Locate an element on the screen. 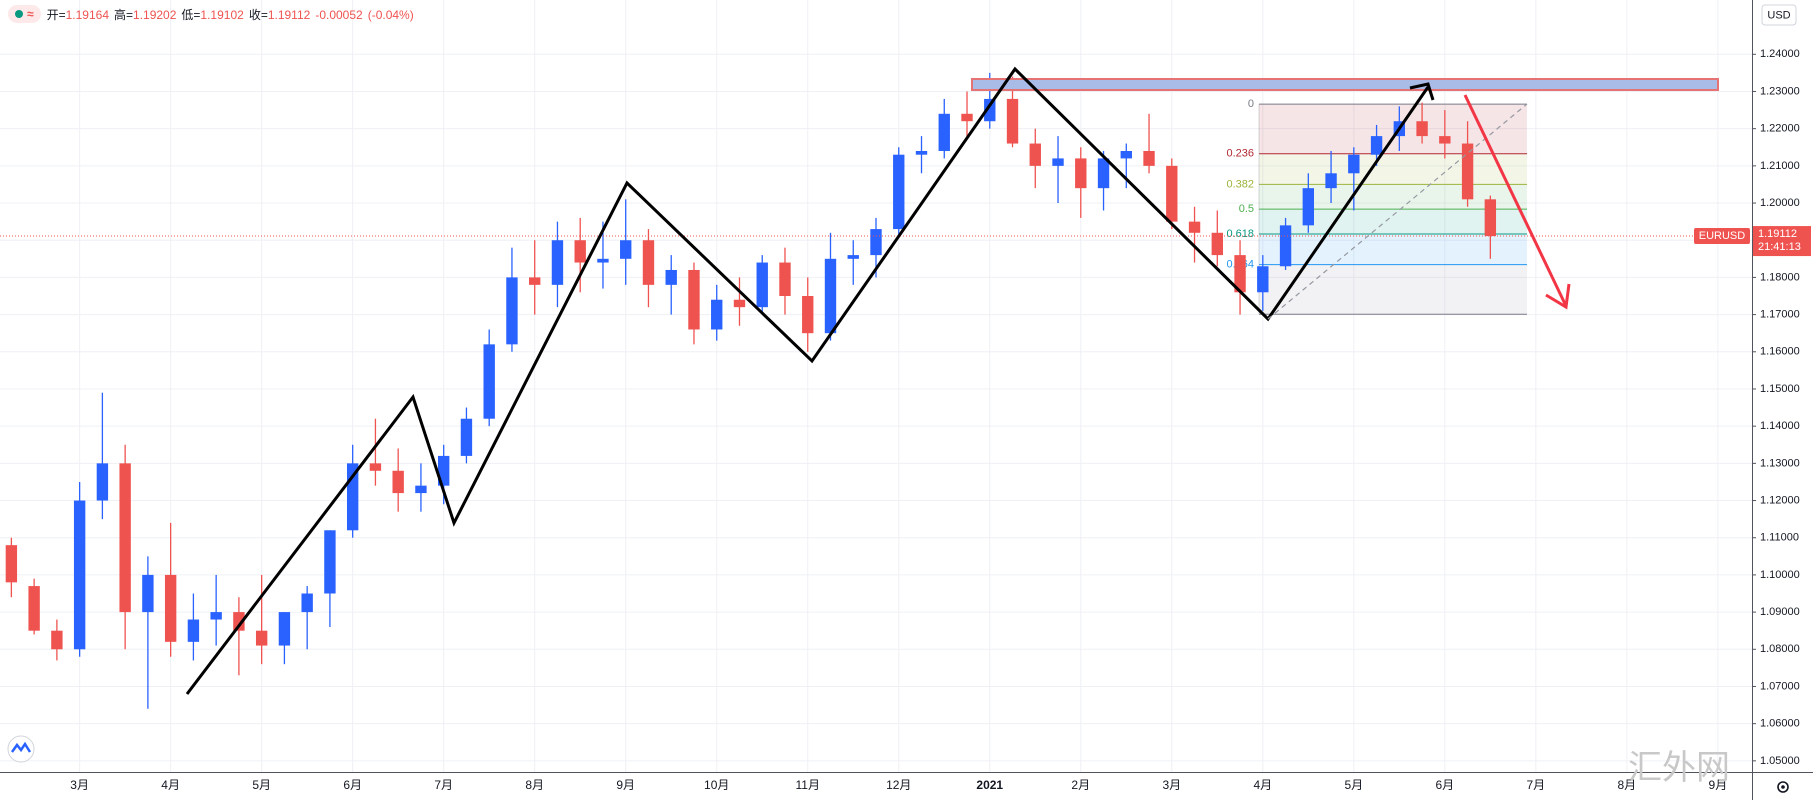 This screenshot has width=1813, height=800. change-percent: (-0.04%) is located at coordinates (390, 14).